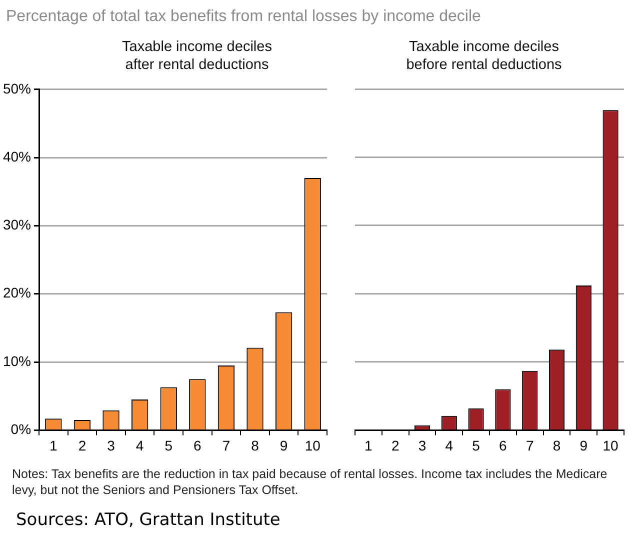  Describe the element at coordinates (148, 520) in the screenshot. I see `source-note: Sources: ATO, Grattan Institute` at that location.